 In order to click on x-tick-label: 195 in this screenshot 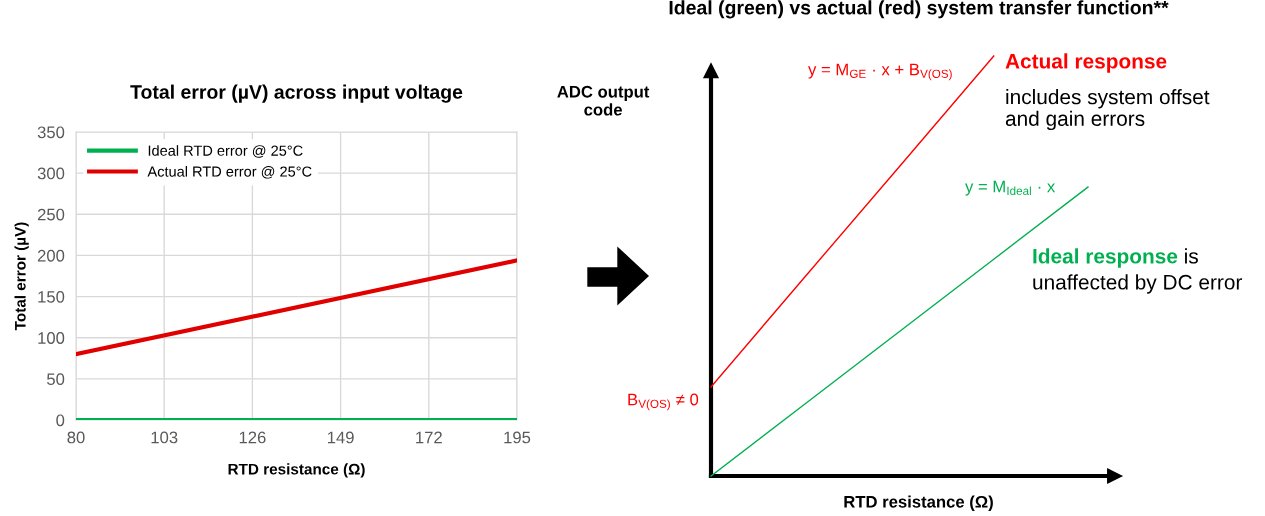, I will do `click(517, 437)`.